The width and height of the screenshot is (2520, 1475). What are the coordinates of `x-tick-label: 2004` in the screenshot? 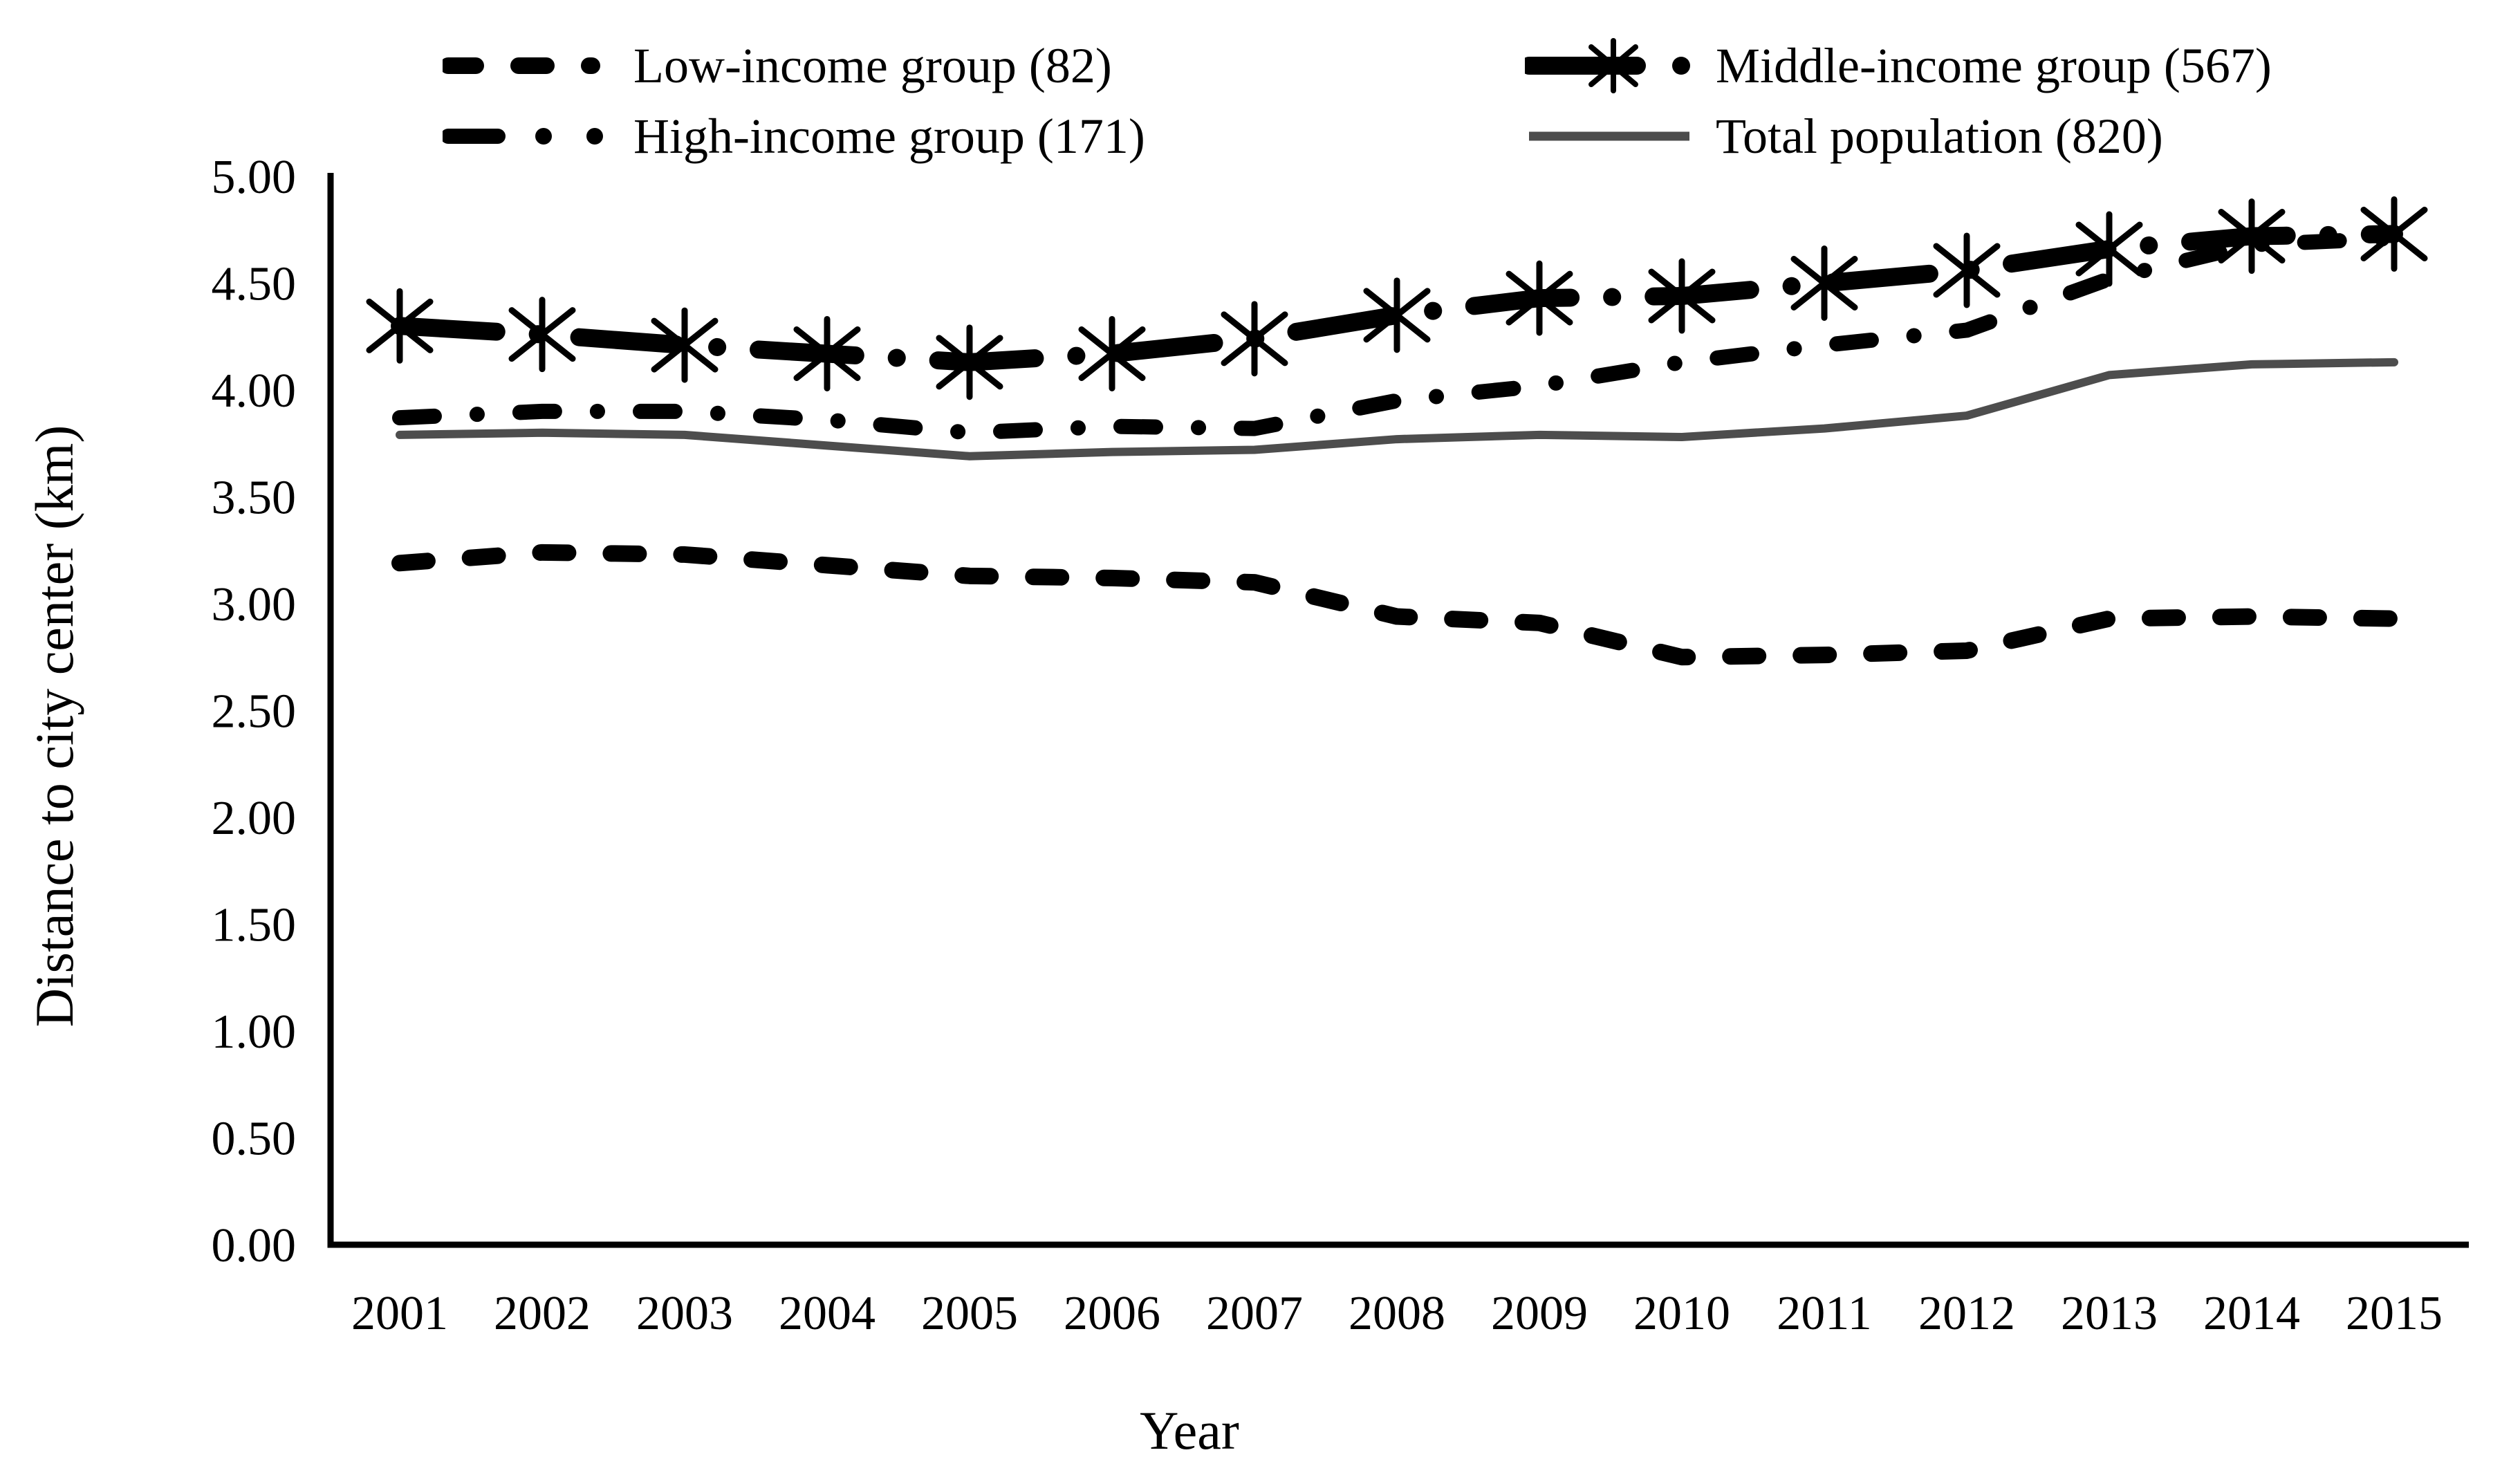 It's located at (827, 1313).